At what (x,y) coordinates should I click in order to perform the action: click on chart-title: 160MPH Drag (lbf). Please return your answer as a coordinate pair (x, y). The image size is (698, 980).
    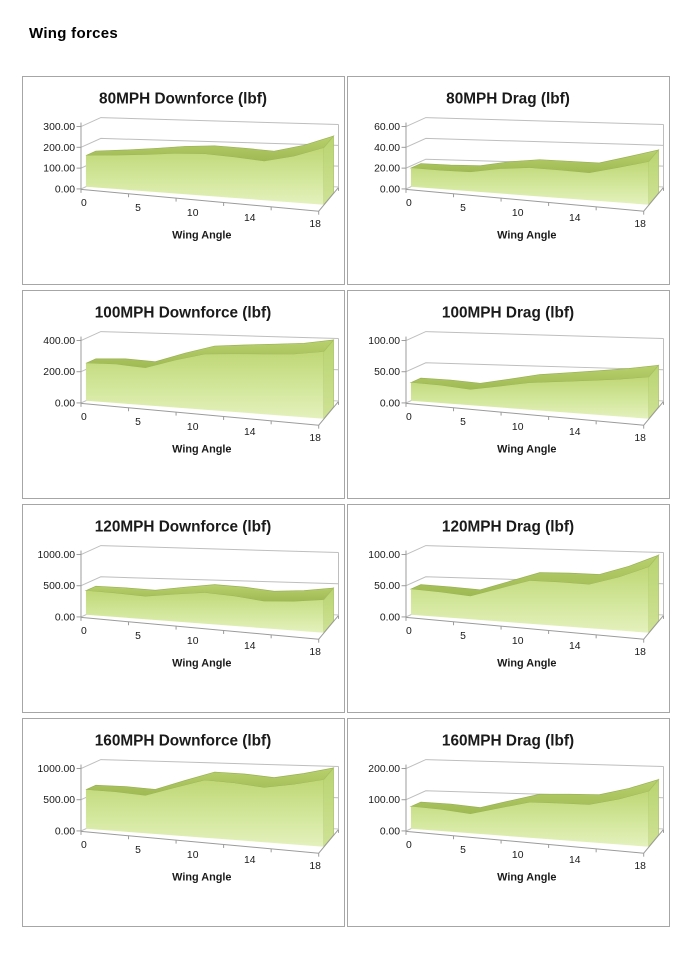
    Looking at the image, I should click on (508, 741).